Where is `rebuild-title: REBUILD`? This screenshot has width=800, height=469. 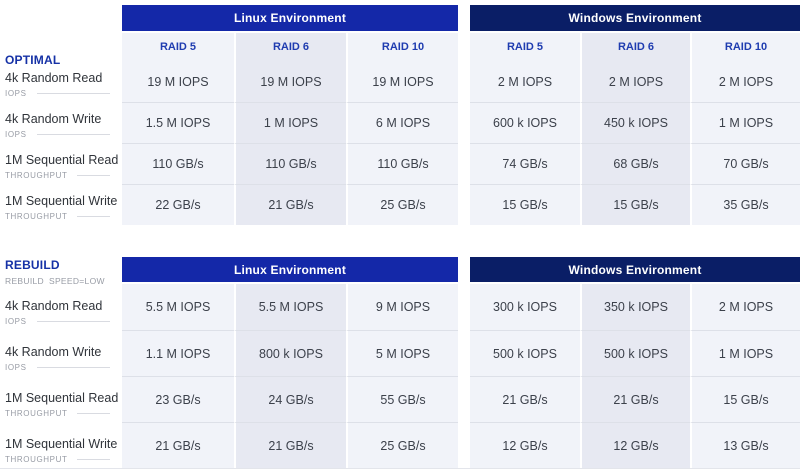
rebuild-title: REBUILD is located at coordinates (32, 265).